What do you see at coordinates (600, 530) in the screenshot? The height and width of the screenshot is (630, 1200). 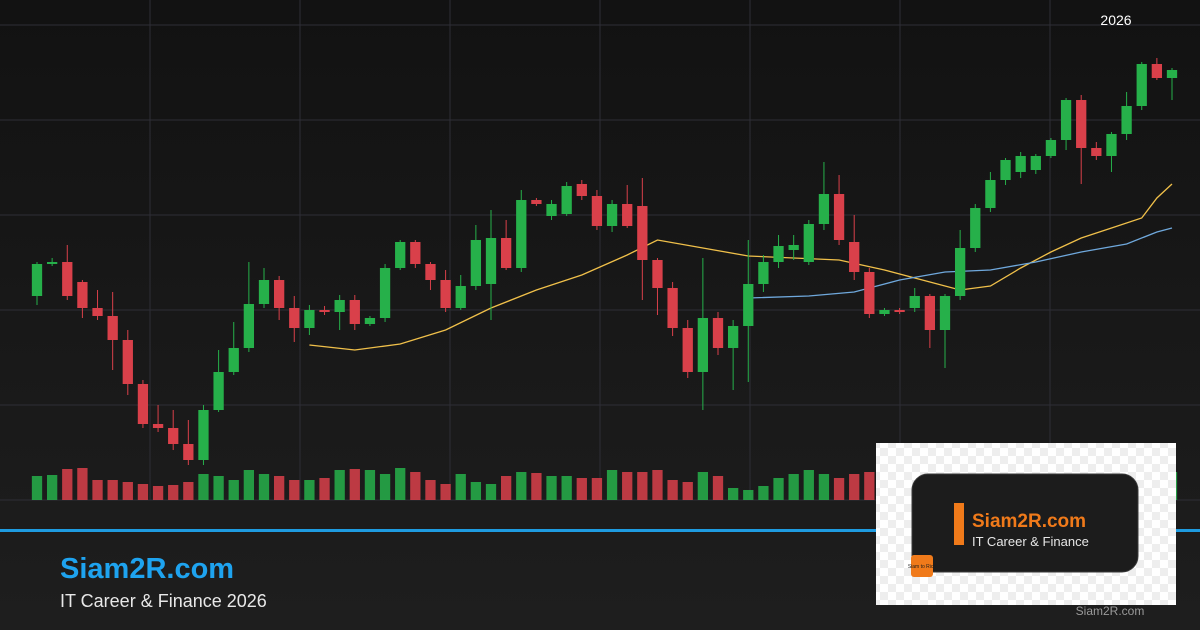 I see `divider` at bounding box center [600, 530].